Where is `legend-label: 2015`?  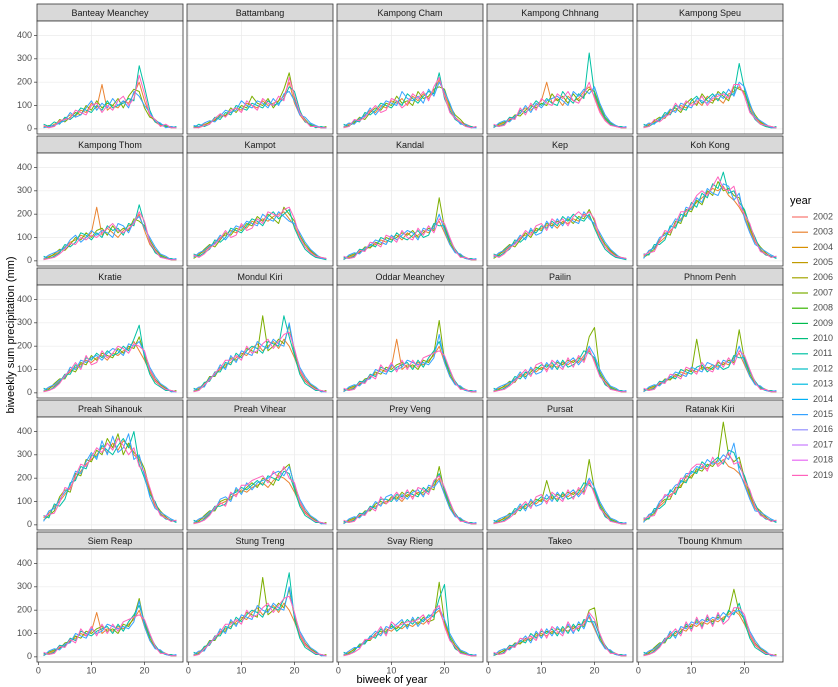
legend-label: 2015 is located at coordinates (823, 414).